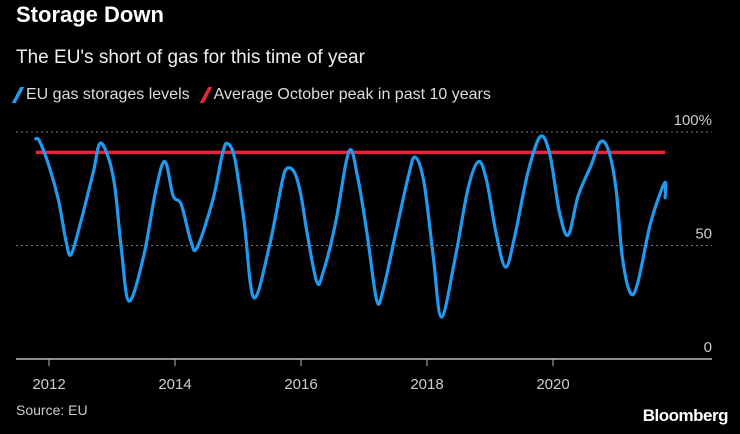  I want to click on legend-item-storage: EU gas storages levels, so click(100, 95).